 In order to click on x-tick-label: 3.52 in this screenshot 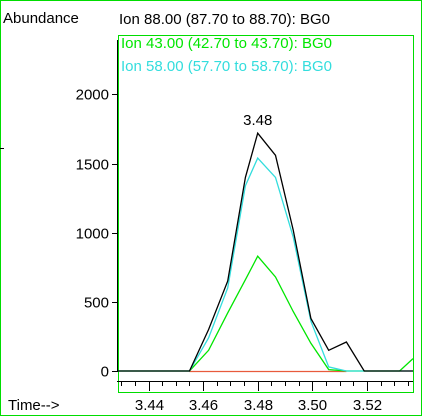, I will do `click(367, 405)`.